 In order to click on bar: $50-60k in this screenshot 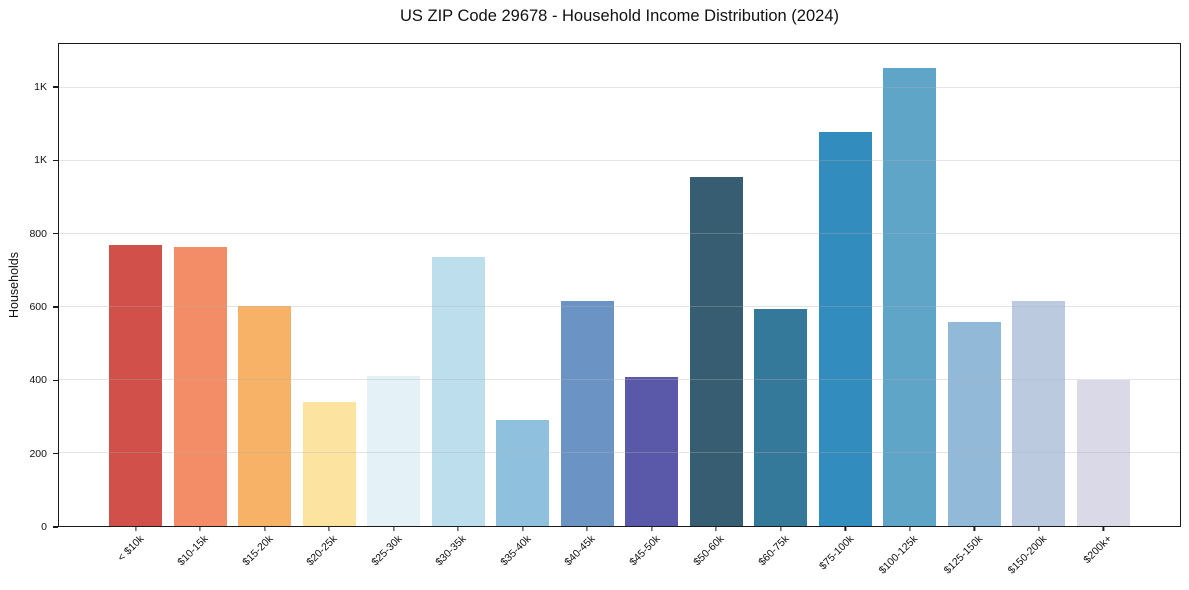, I will do `click(716, 372)`.